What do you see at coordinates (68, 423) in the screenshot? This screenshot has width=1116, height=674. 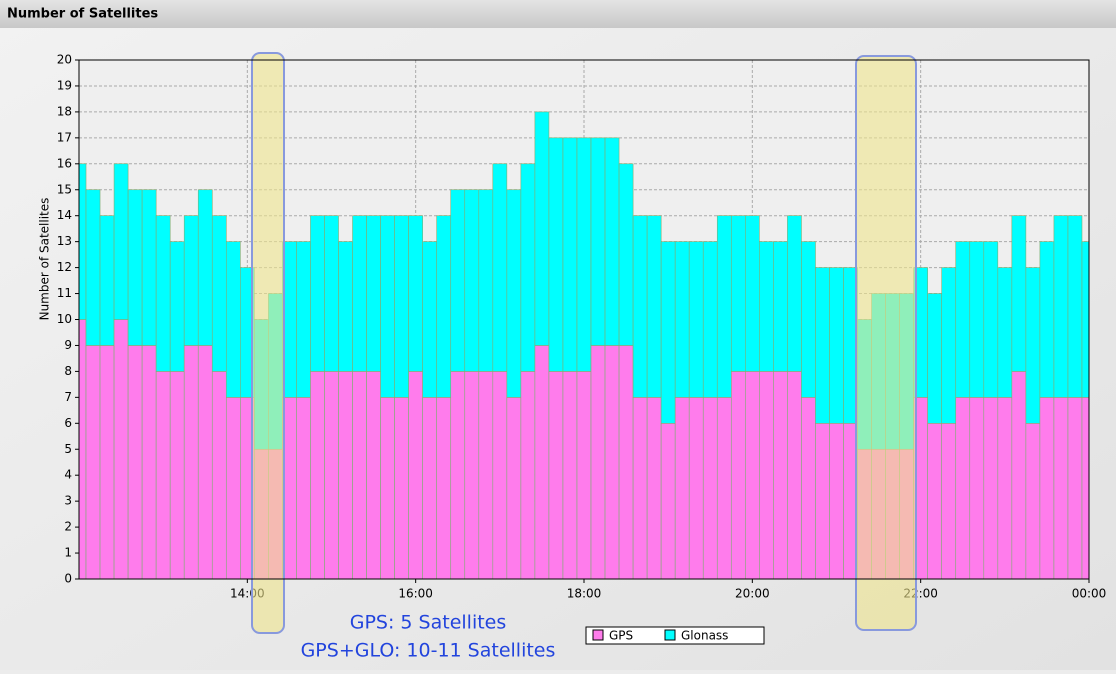 I see `y-tick-label: 6` at bounding box center [68, 423].